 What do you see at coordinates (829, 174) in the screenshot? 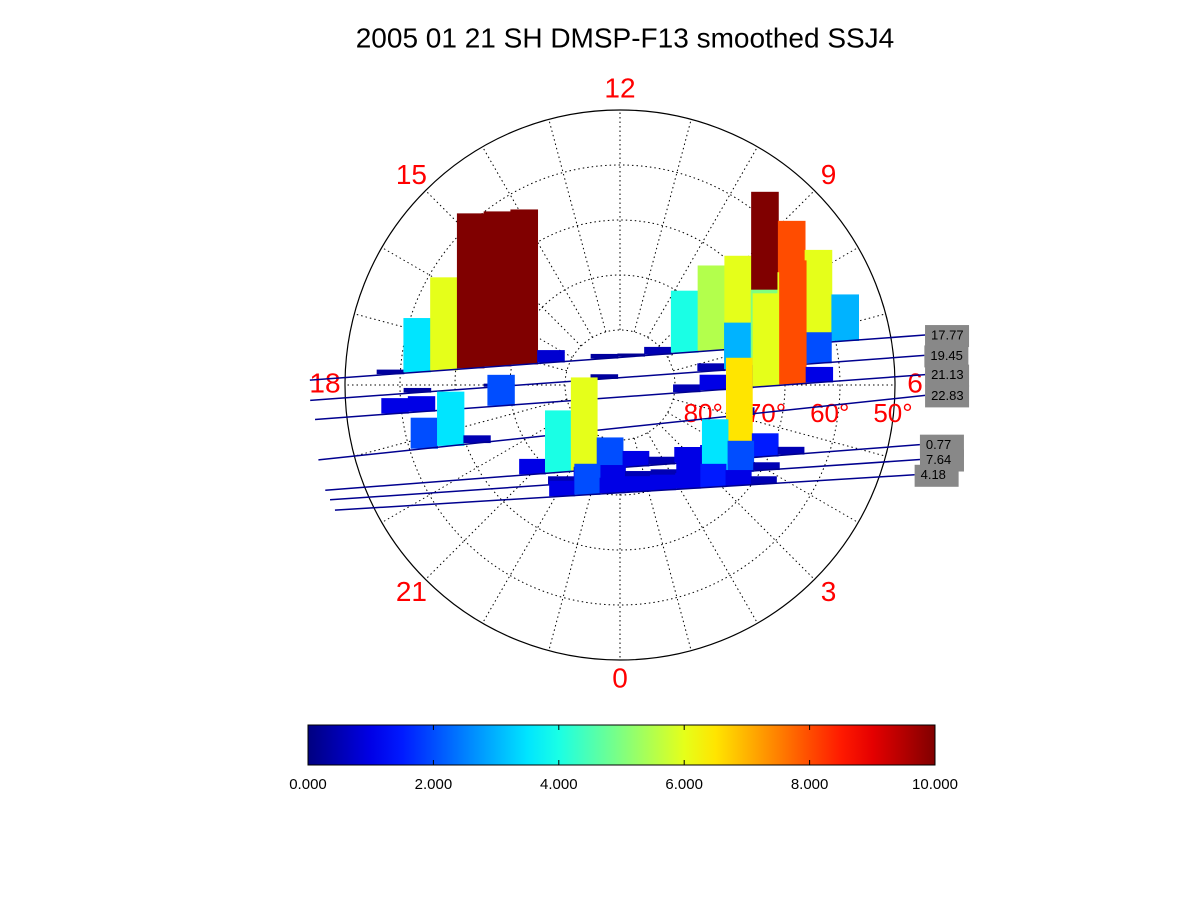
I see `mlt-label: 9` at bounding box center [829, 174].